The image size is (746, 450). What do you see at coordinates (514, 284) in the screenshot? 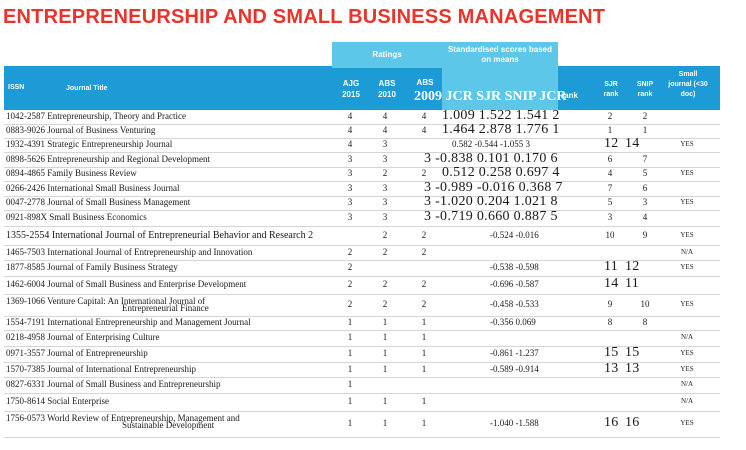
I see `row-scores: -0.696 -0.587` at bounding box center [514, 284].